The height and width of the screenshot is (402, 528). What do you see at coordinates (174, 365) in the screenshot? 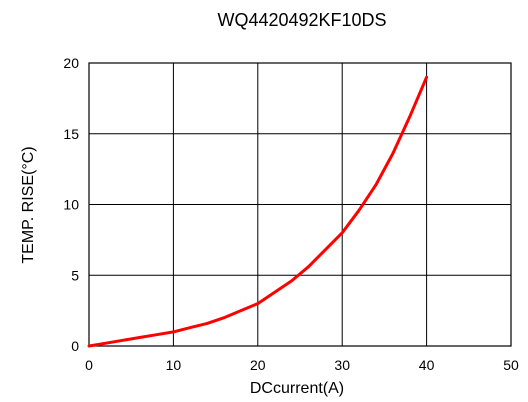
I see `x-tick-label: 10` at bounding box center [174, 365].